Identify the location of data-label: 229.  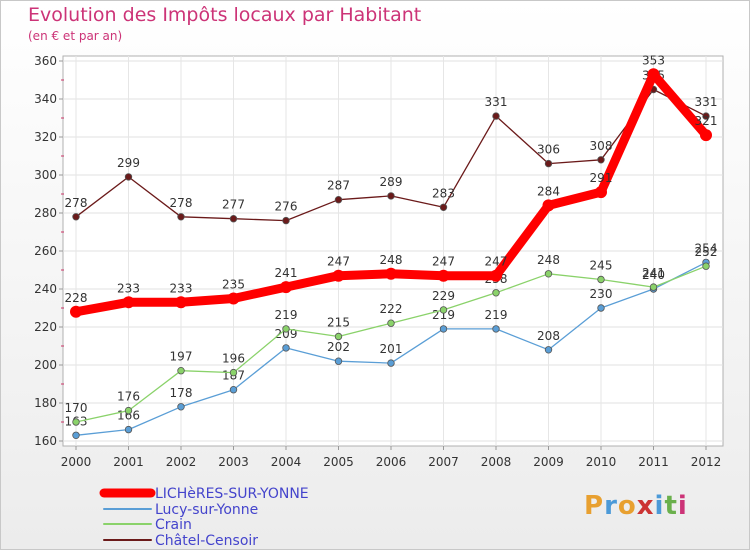
(443, 296).